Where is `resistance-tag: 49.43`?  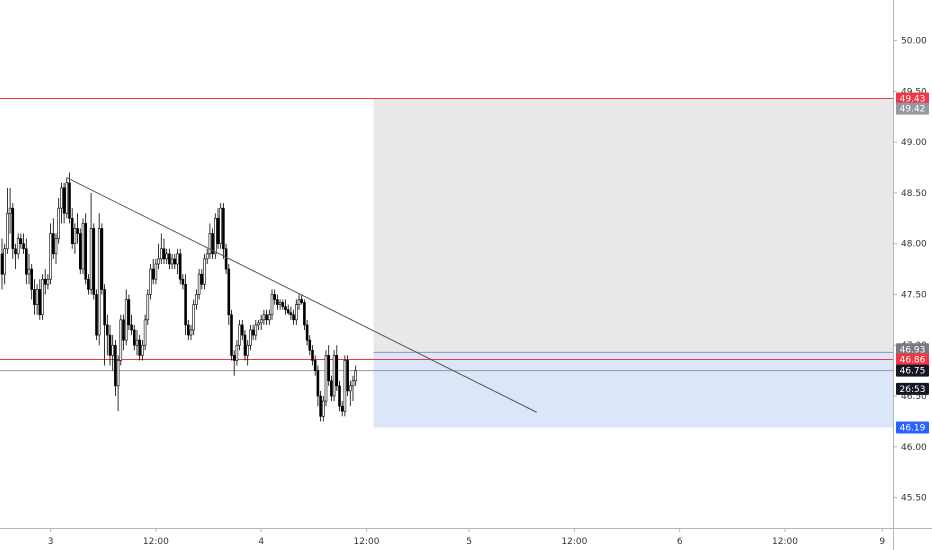 resistance-tag: 49.43 is located at coordinates (912, 98).